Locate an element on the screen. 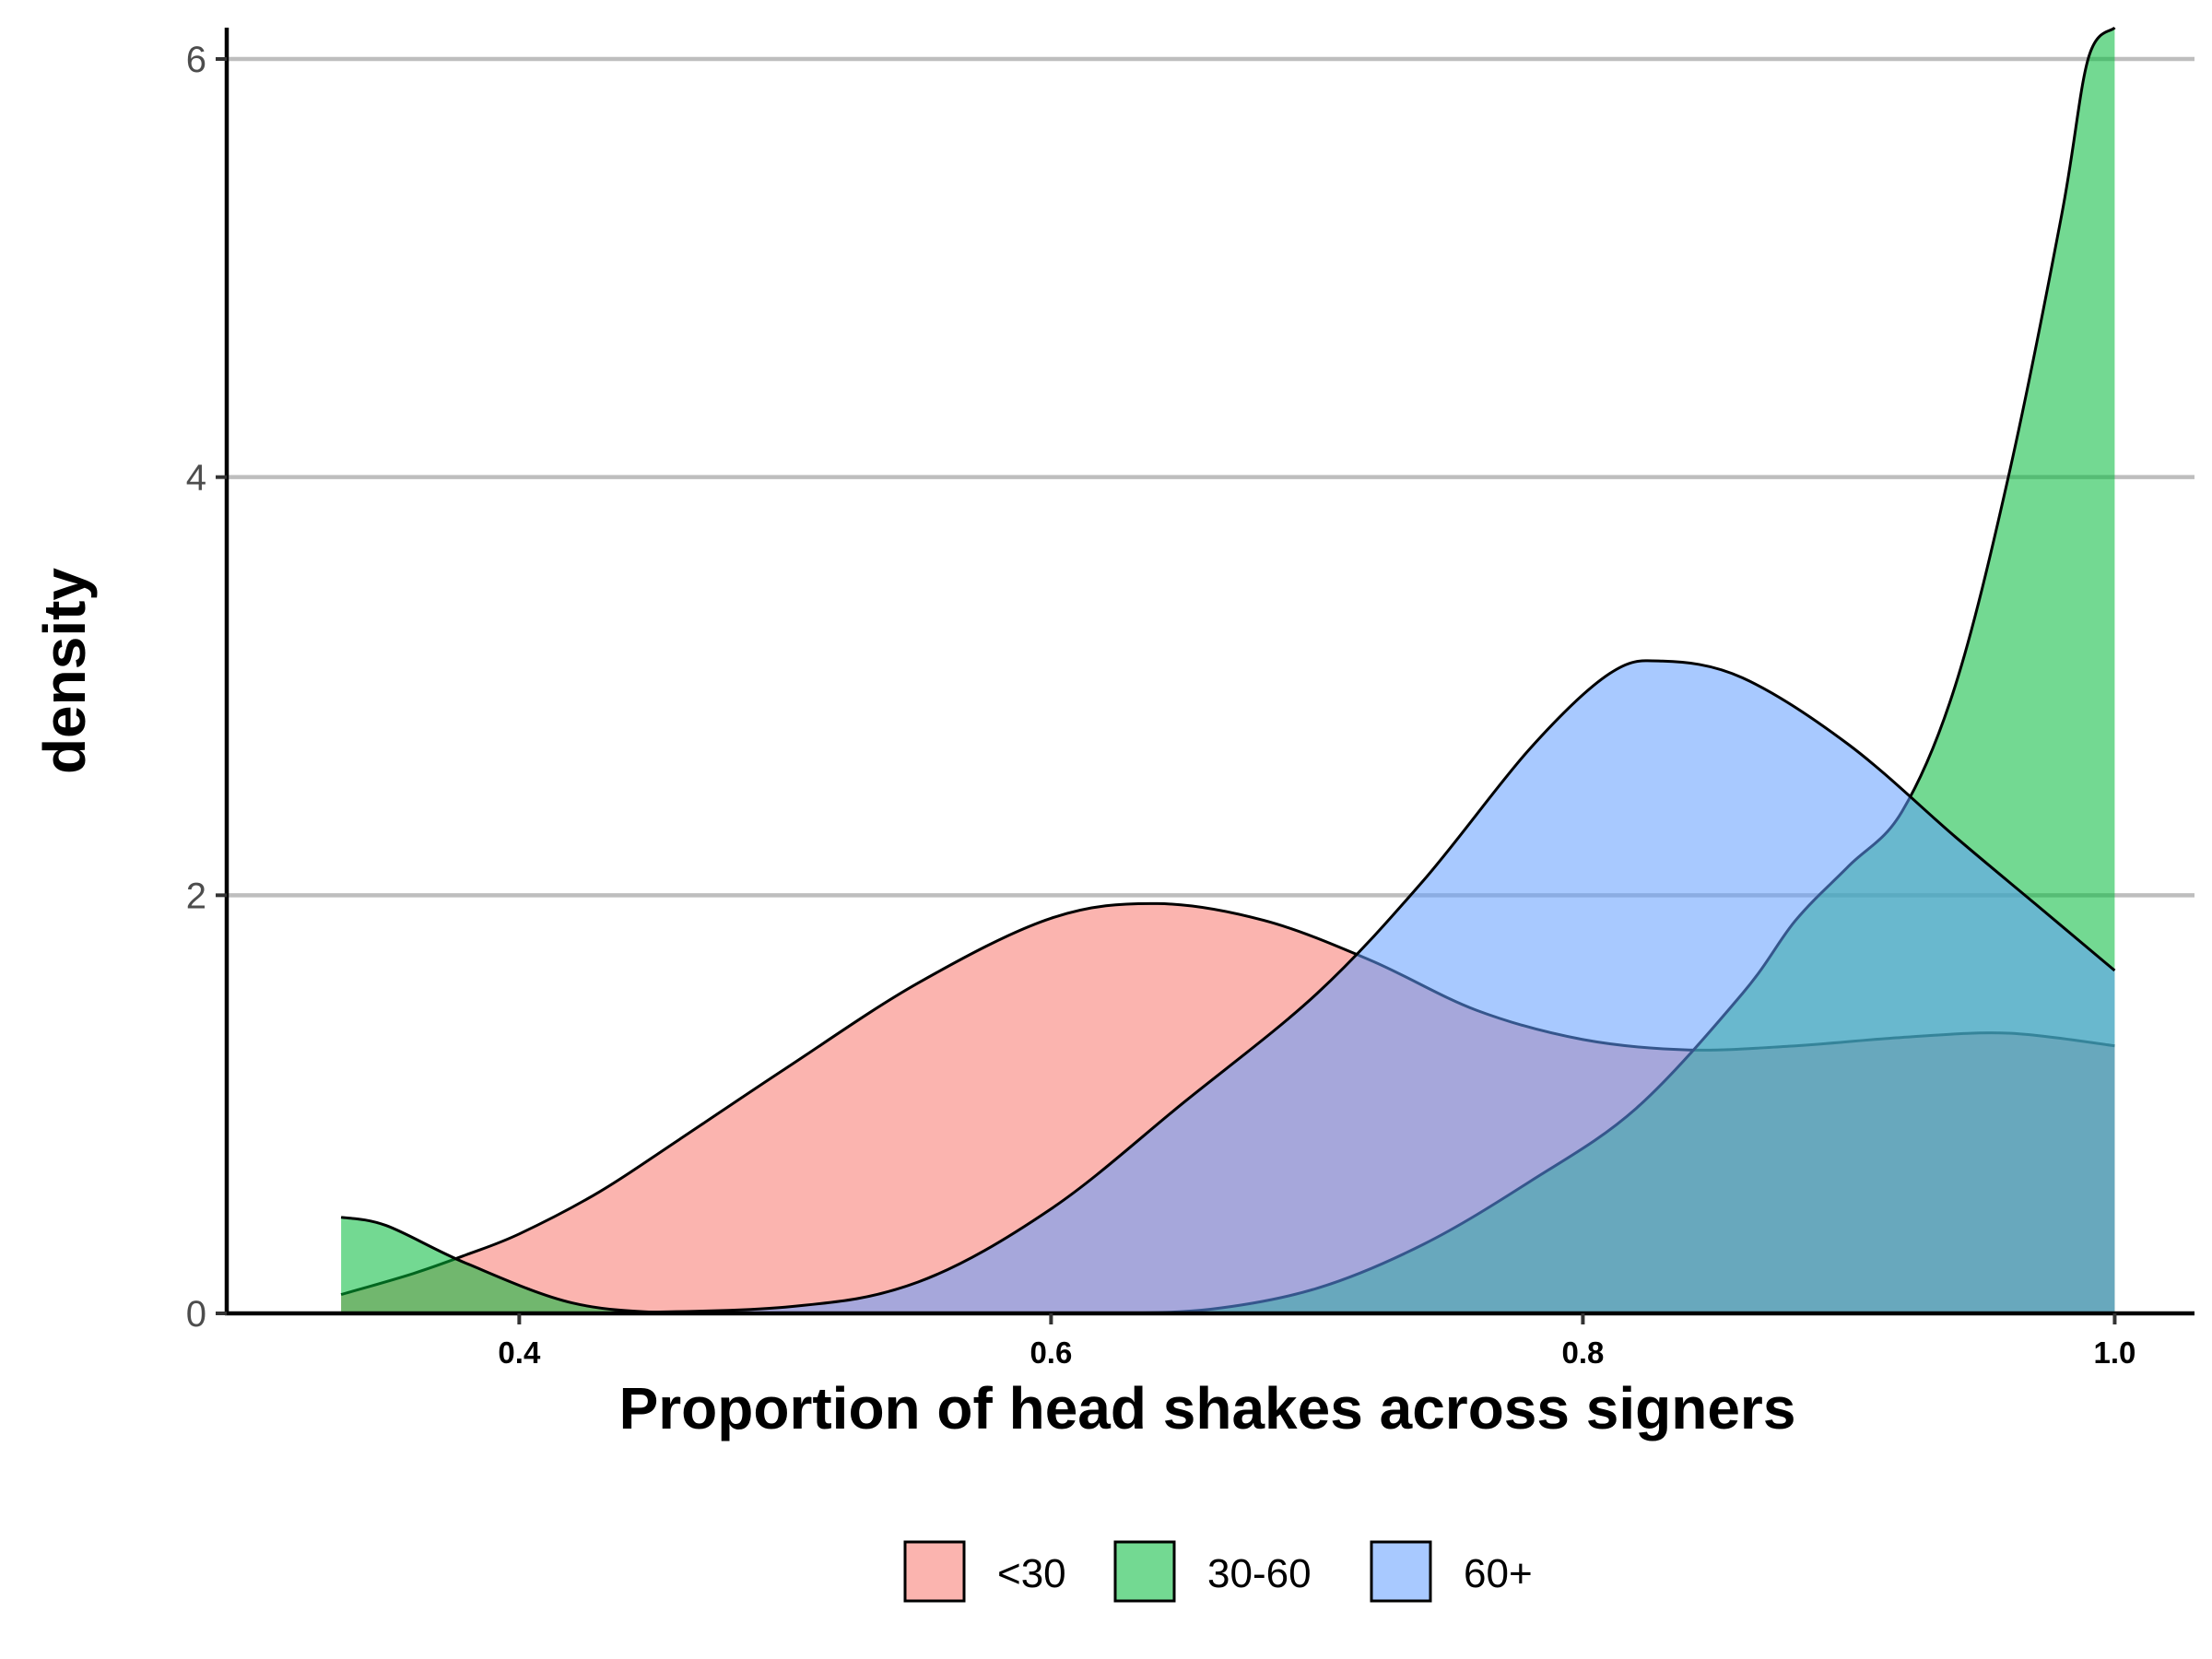  y-tick-label: 4 is located at coordinates (196, 478).